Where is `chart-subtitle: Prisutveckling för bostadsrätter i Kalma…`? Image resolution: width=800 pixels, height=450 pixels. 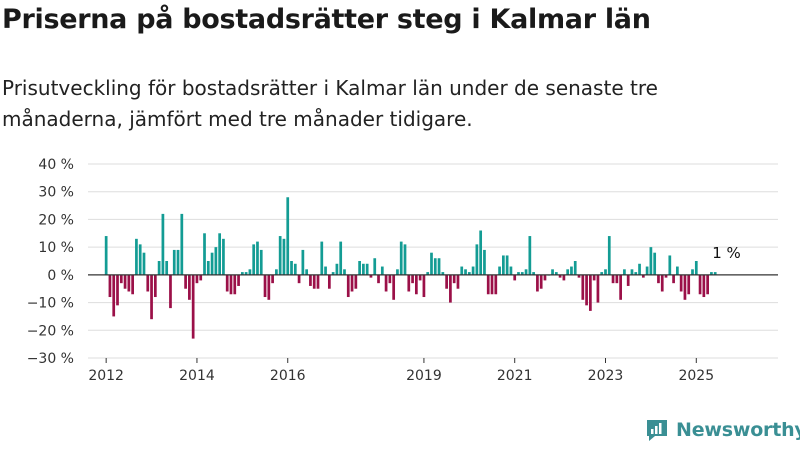
chart-subtitle: Prisutveckling för bostadsrätter i Kalma… is located at coordinates (330, 103).